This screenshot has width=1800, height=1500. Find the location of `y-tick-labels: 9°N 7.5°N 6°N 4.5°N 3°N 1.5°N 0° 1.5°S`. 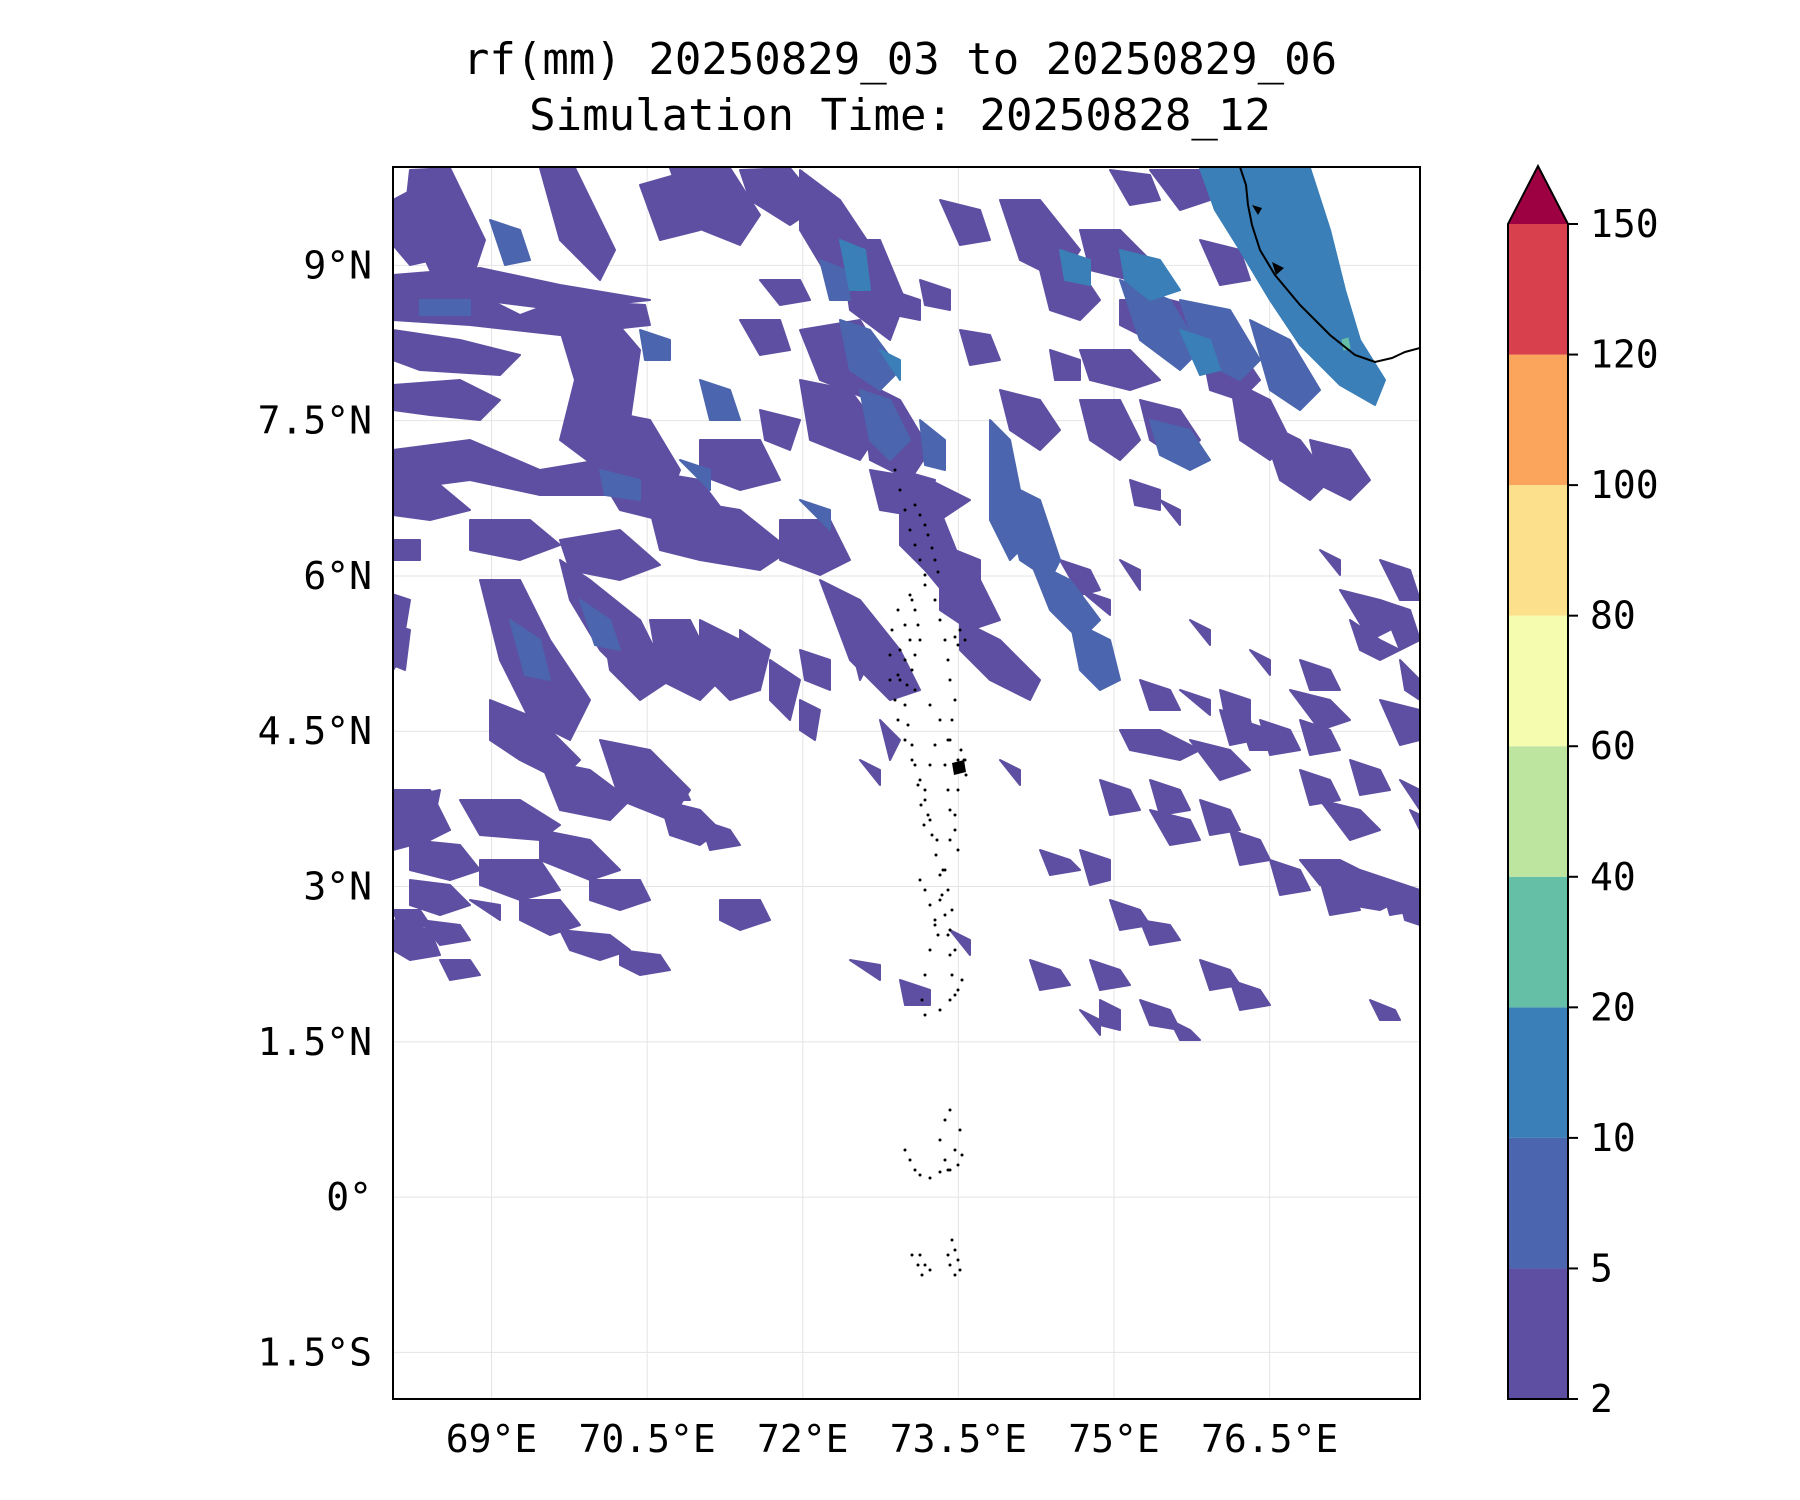

y-tick-labels: 9°N 7.5°N 6°N 4.5°N 3°N 1.5°N 0° 1.5°S is located at coordinates (315, 808).